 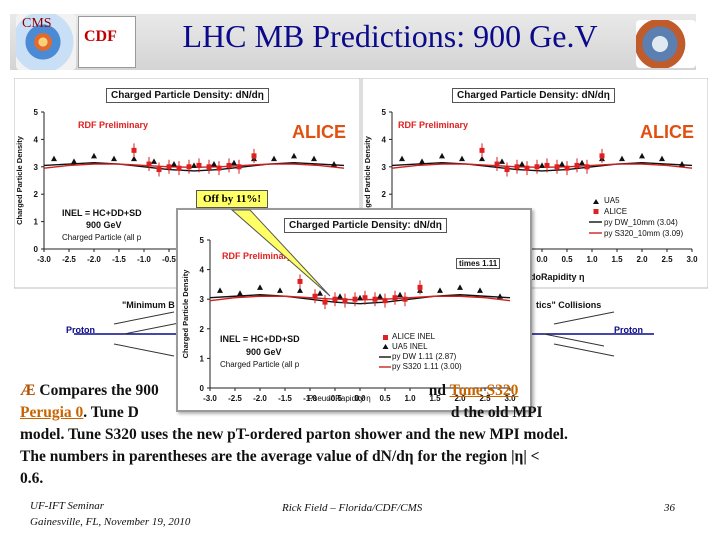 What do you see at coordinates (36, 222) in the screenshot?
I see `y-tick-label: 1` at bounding box center [36, 222].